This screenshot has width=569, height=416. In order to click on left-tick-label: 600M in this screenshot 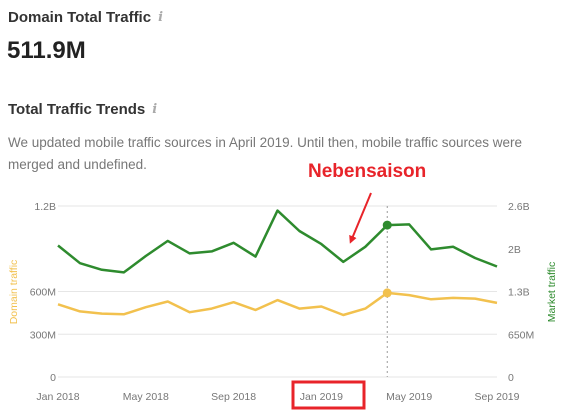, I will do `click(43, 293)`.